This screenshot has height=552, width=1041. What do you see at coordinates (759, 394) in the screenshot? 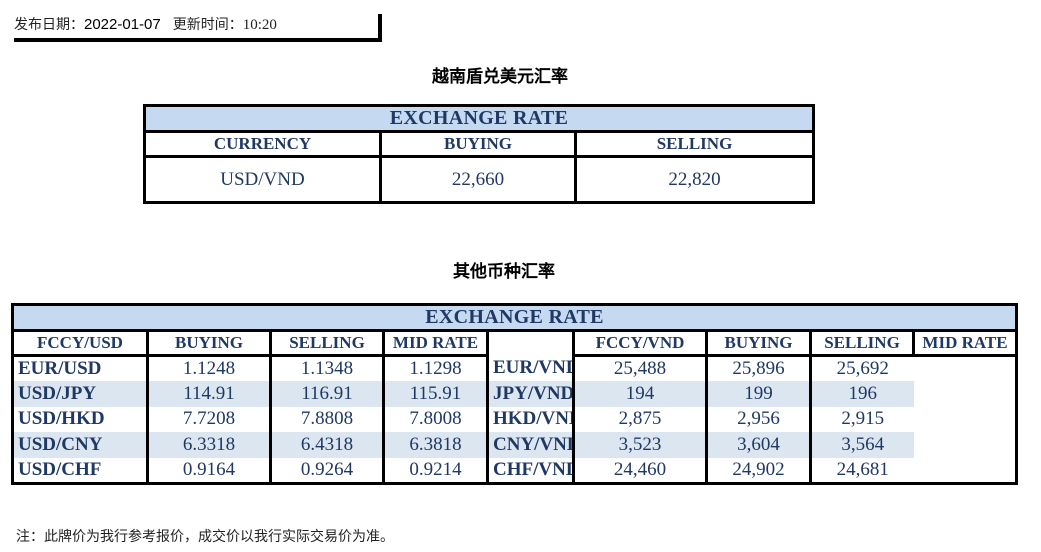
I see `vnd-selling-cell: 199` at bounding box center [759, 394].